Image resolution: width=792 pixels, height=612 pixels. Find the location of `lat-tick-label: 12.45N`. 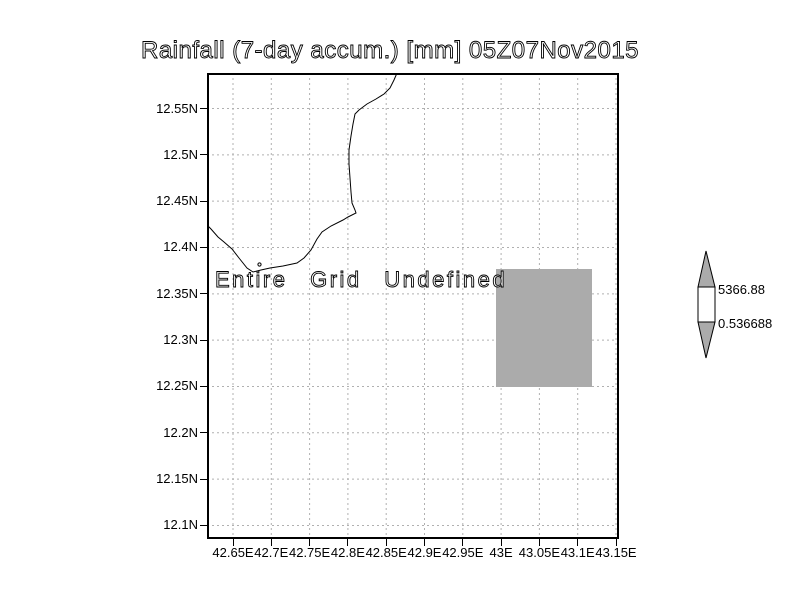

lat-tick-label: 12.45N is located at coordinates (177, 201).